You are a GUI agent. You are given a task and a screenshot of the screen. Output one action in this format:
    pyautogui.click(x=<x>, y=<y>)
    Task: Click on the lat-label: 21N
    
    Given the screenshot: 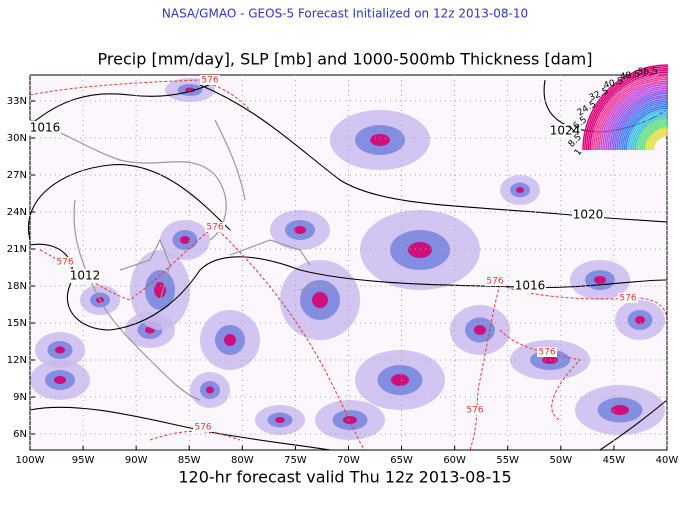 What is the action you would take?
    pyautogui.click(x=17, y=249)
    